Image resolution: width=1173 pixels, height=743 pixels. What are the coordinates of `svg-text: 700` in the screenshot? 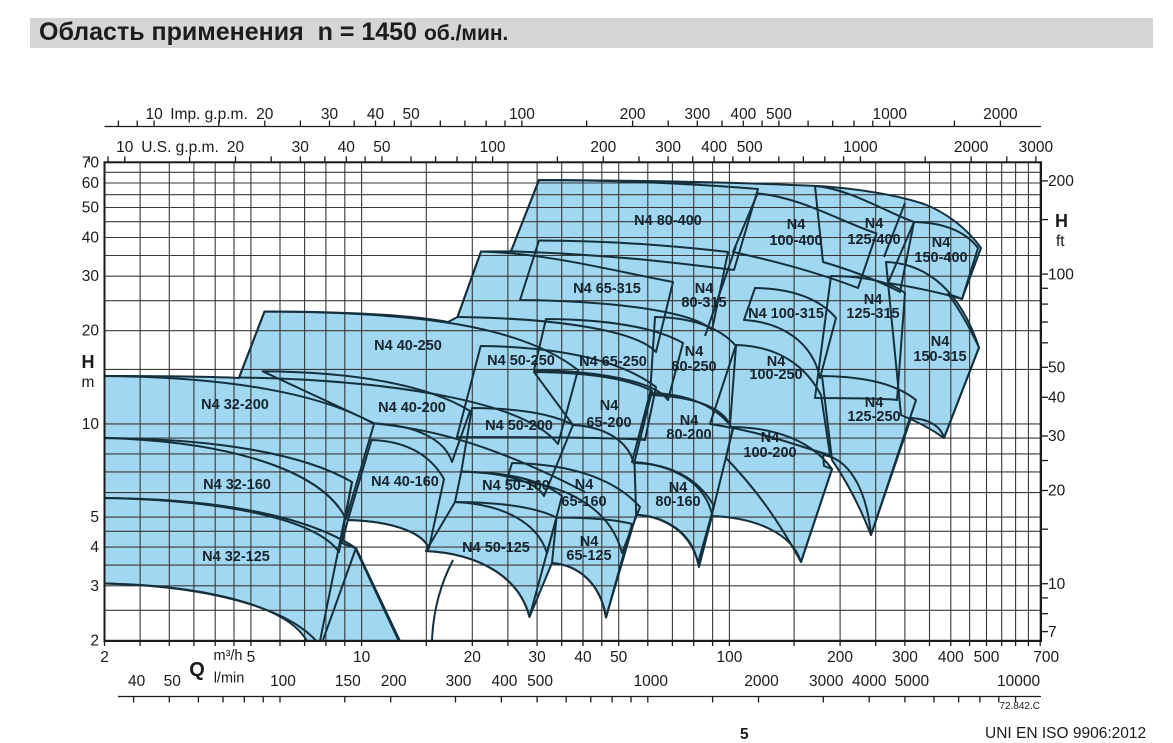 It's located at (1046, 657).